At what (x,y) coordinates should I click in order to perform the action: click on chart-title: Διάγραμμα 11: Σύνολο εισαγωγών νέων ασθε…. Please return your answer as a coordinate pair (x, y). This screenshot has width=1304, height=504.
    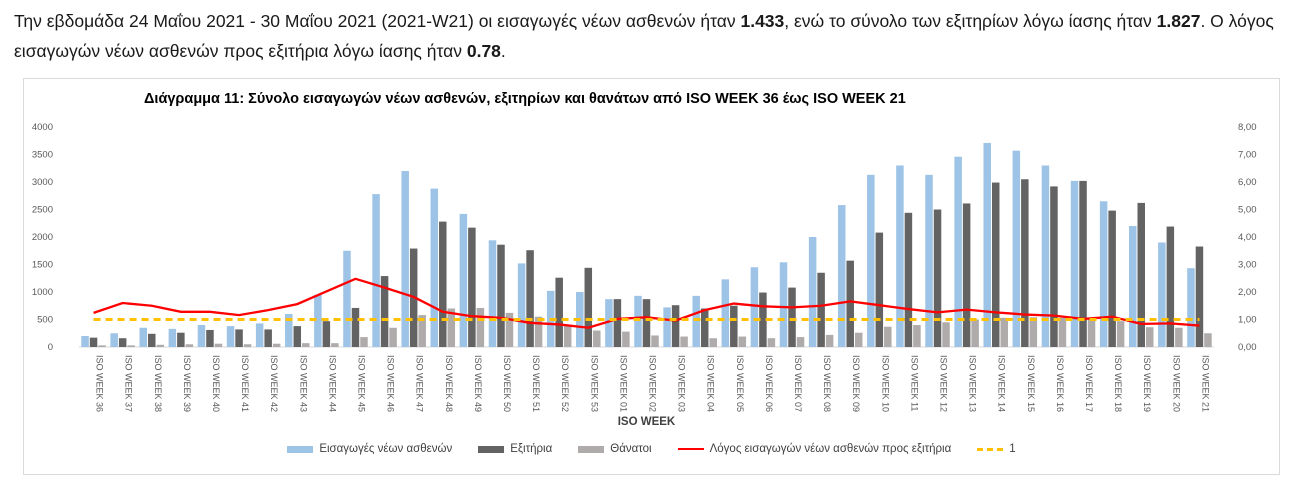
    Looking at the image, I should click on (525, 99).